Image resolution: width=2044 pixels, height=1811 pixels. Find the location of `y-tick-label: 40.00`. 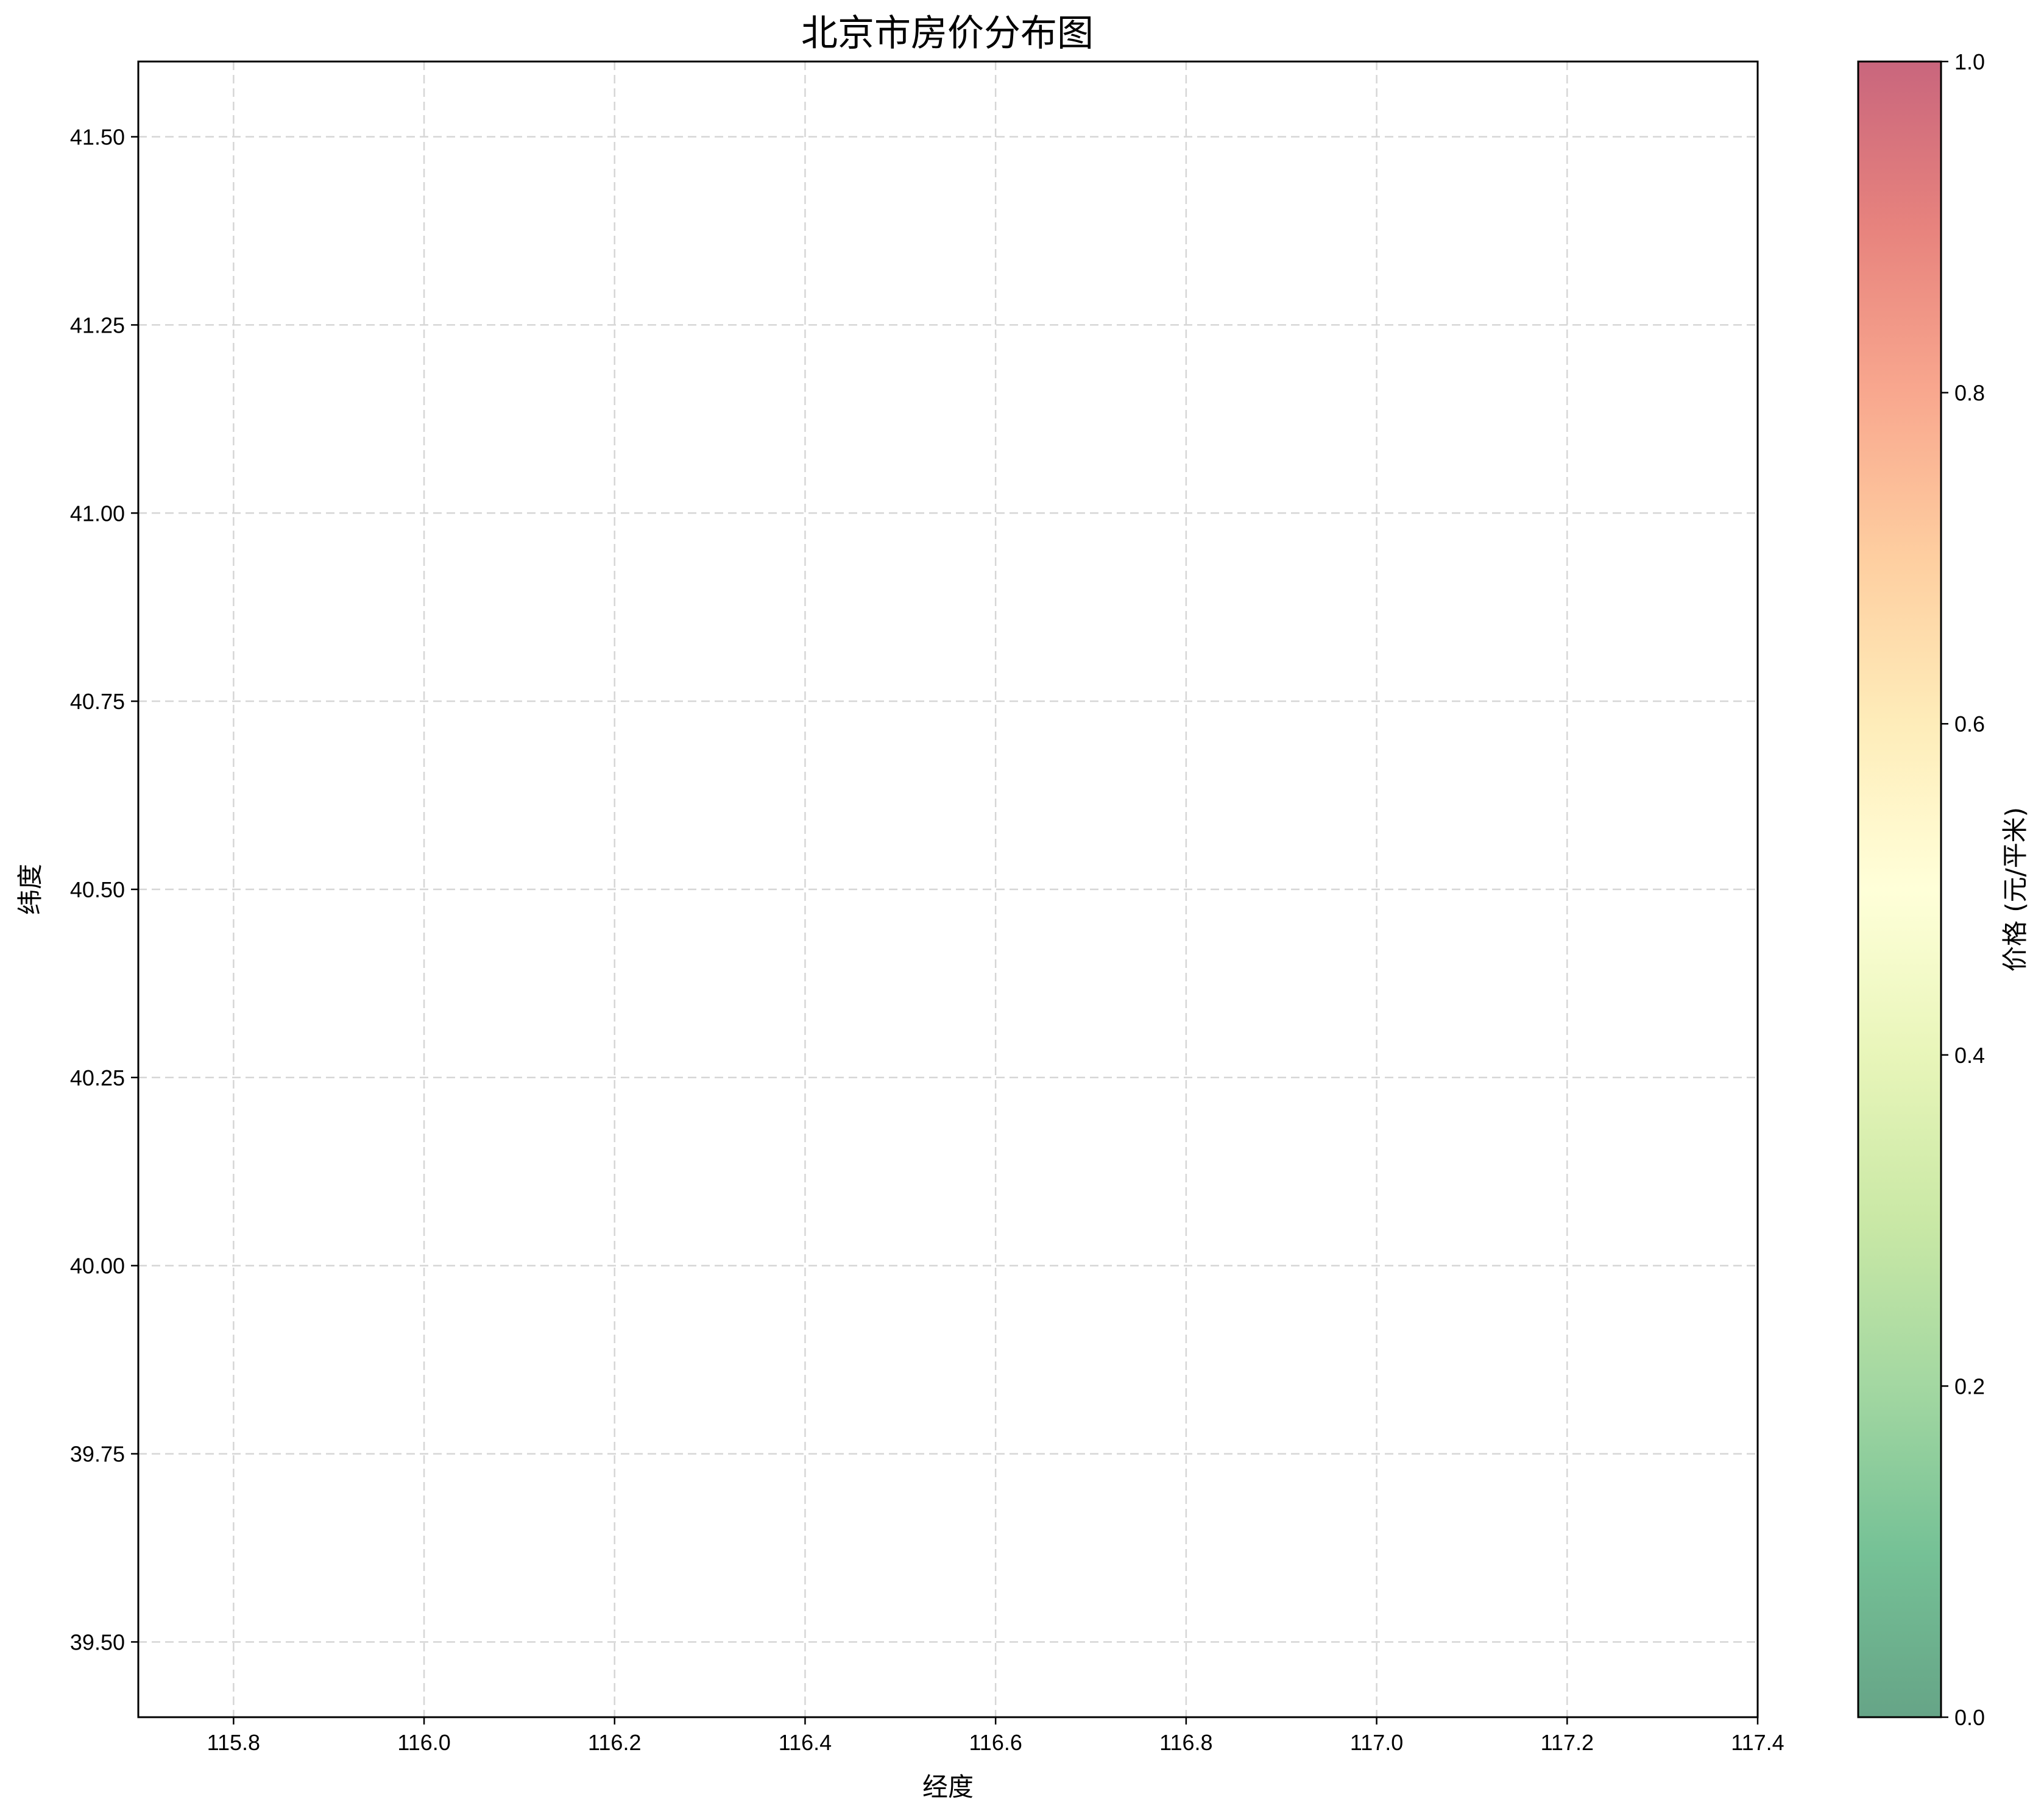

y-tick-label: 40.00 is located at coordinates (97, 1266).